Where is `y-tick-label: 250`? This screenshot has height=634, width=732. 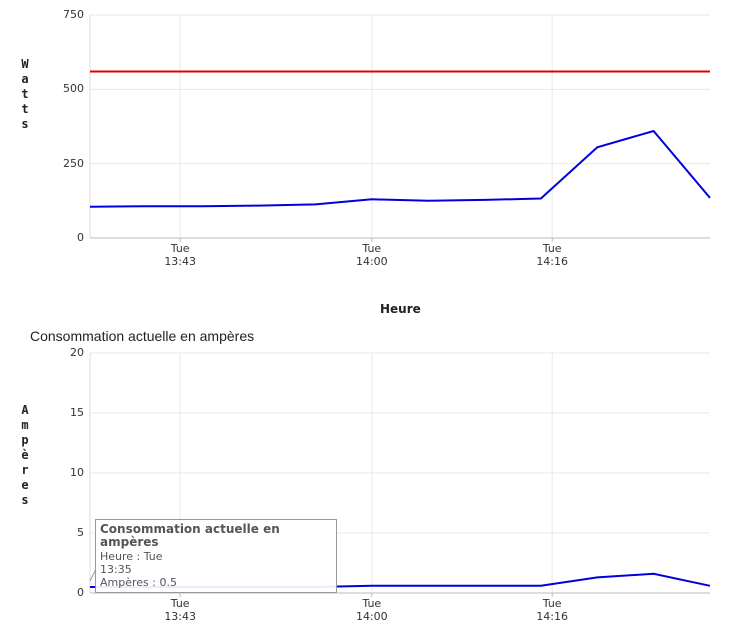
y-tick-label: 250 is located at coordinates (73, 163).